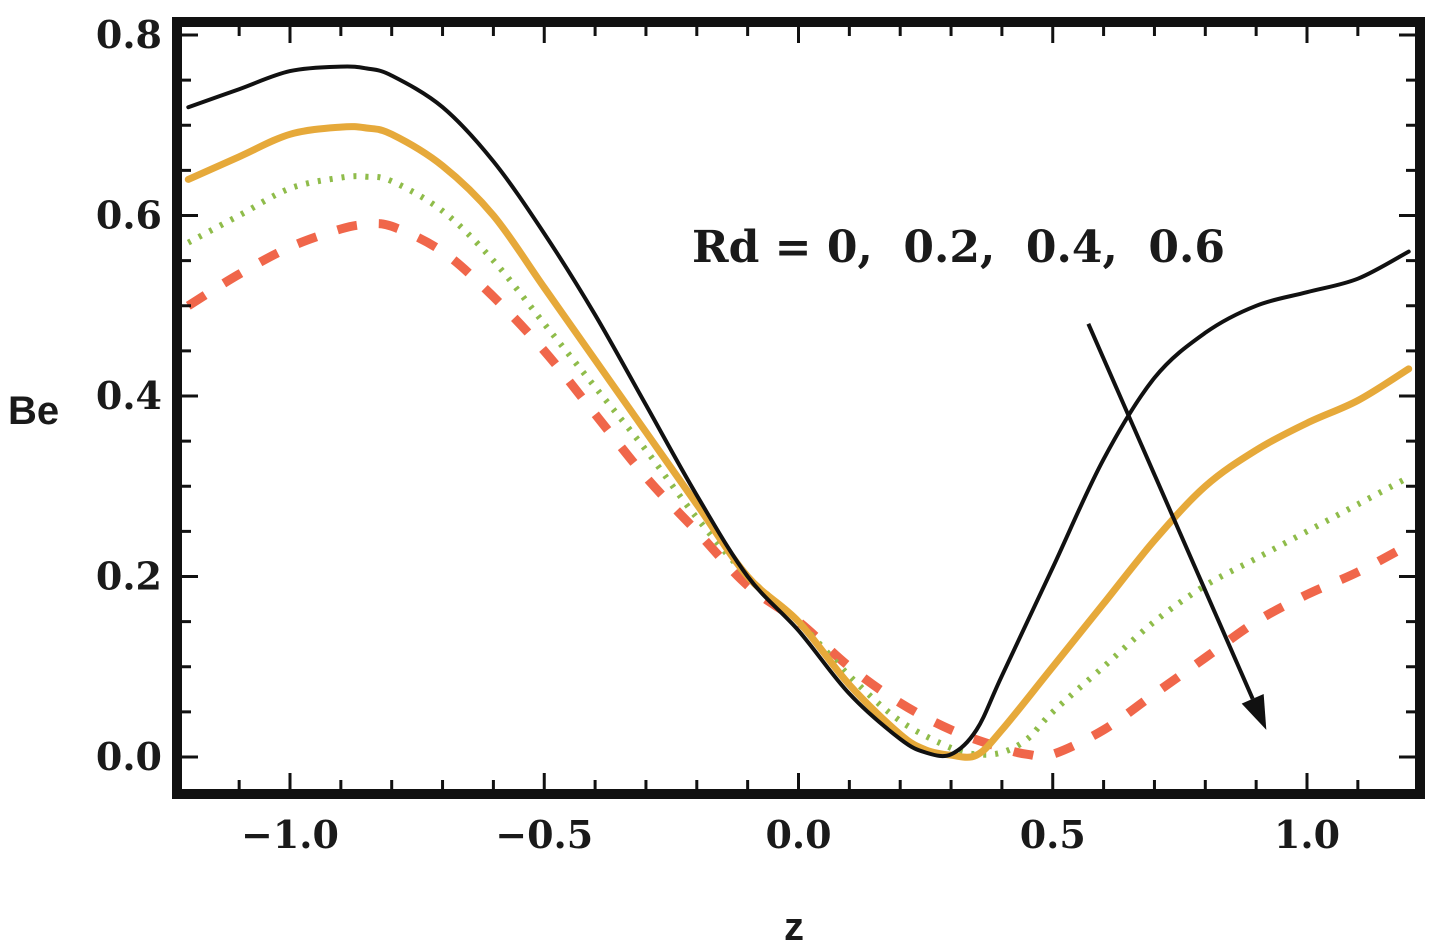 This screenshot has width=1437, height=952. I want to click on y-tick-label: 0.4, so click(129, 395).